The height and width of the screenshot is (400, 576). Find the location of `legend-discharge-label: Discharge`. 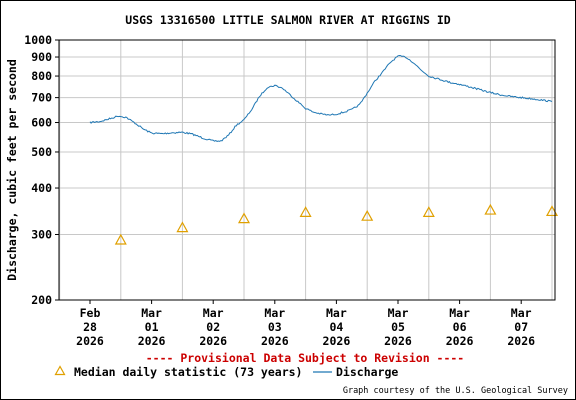

legend-discharge-label: Discharge is located at coordinates (367, 372).